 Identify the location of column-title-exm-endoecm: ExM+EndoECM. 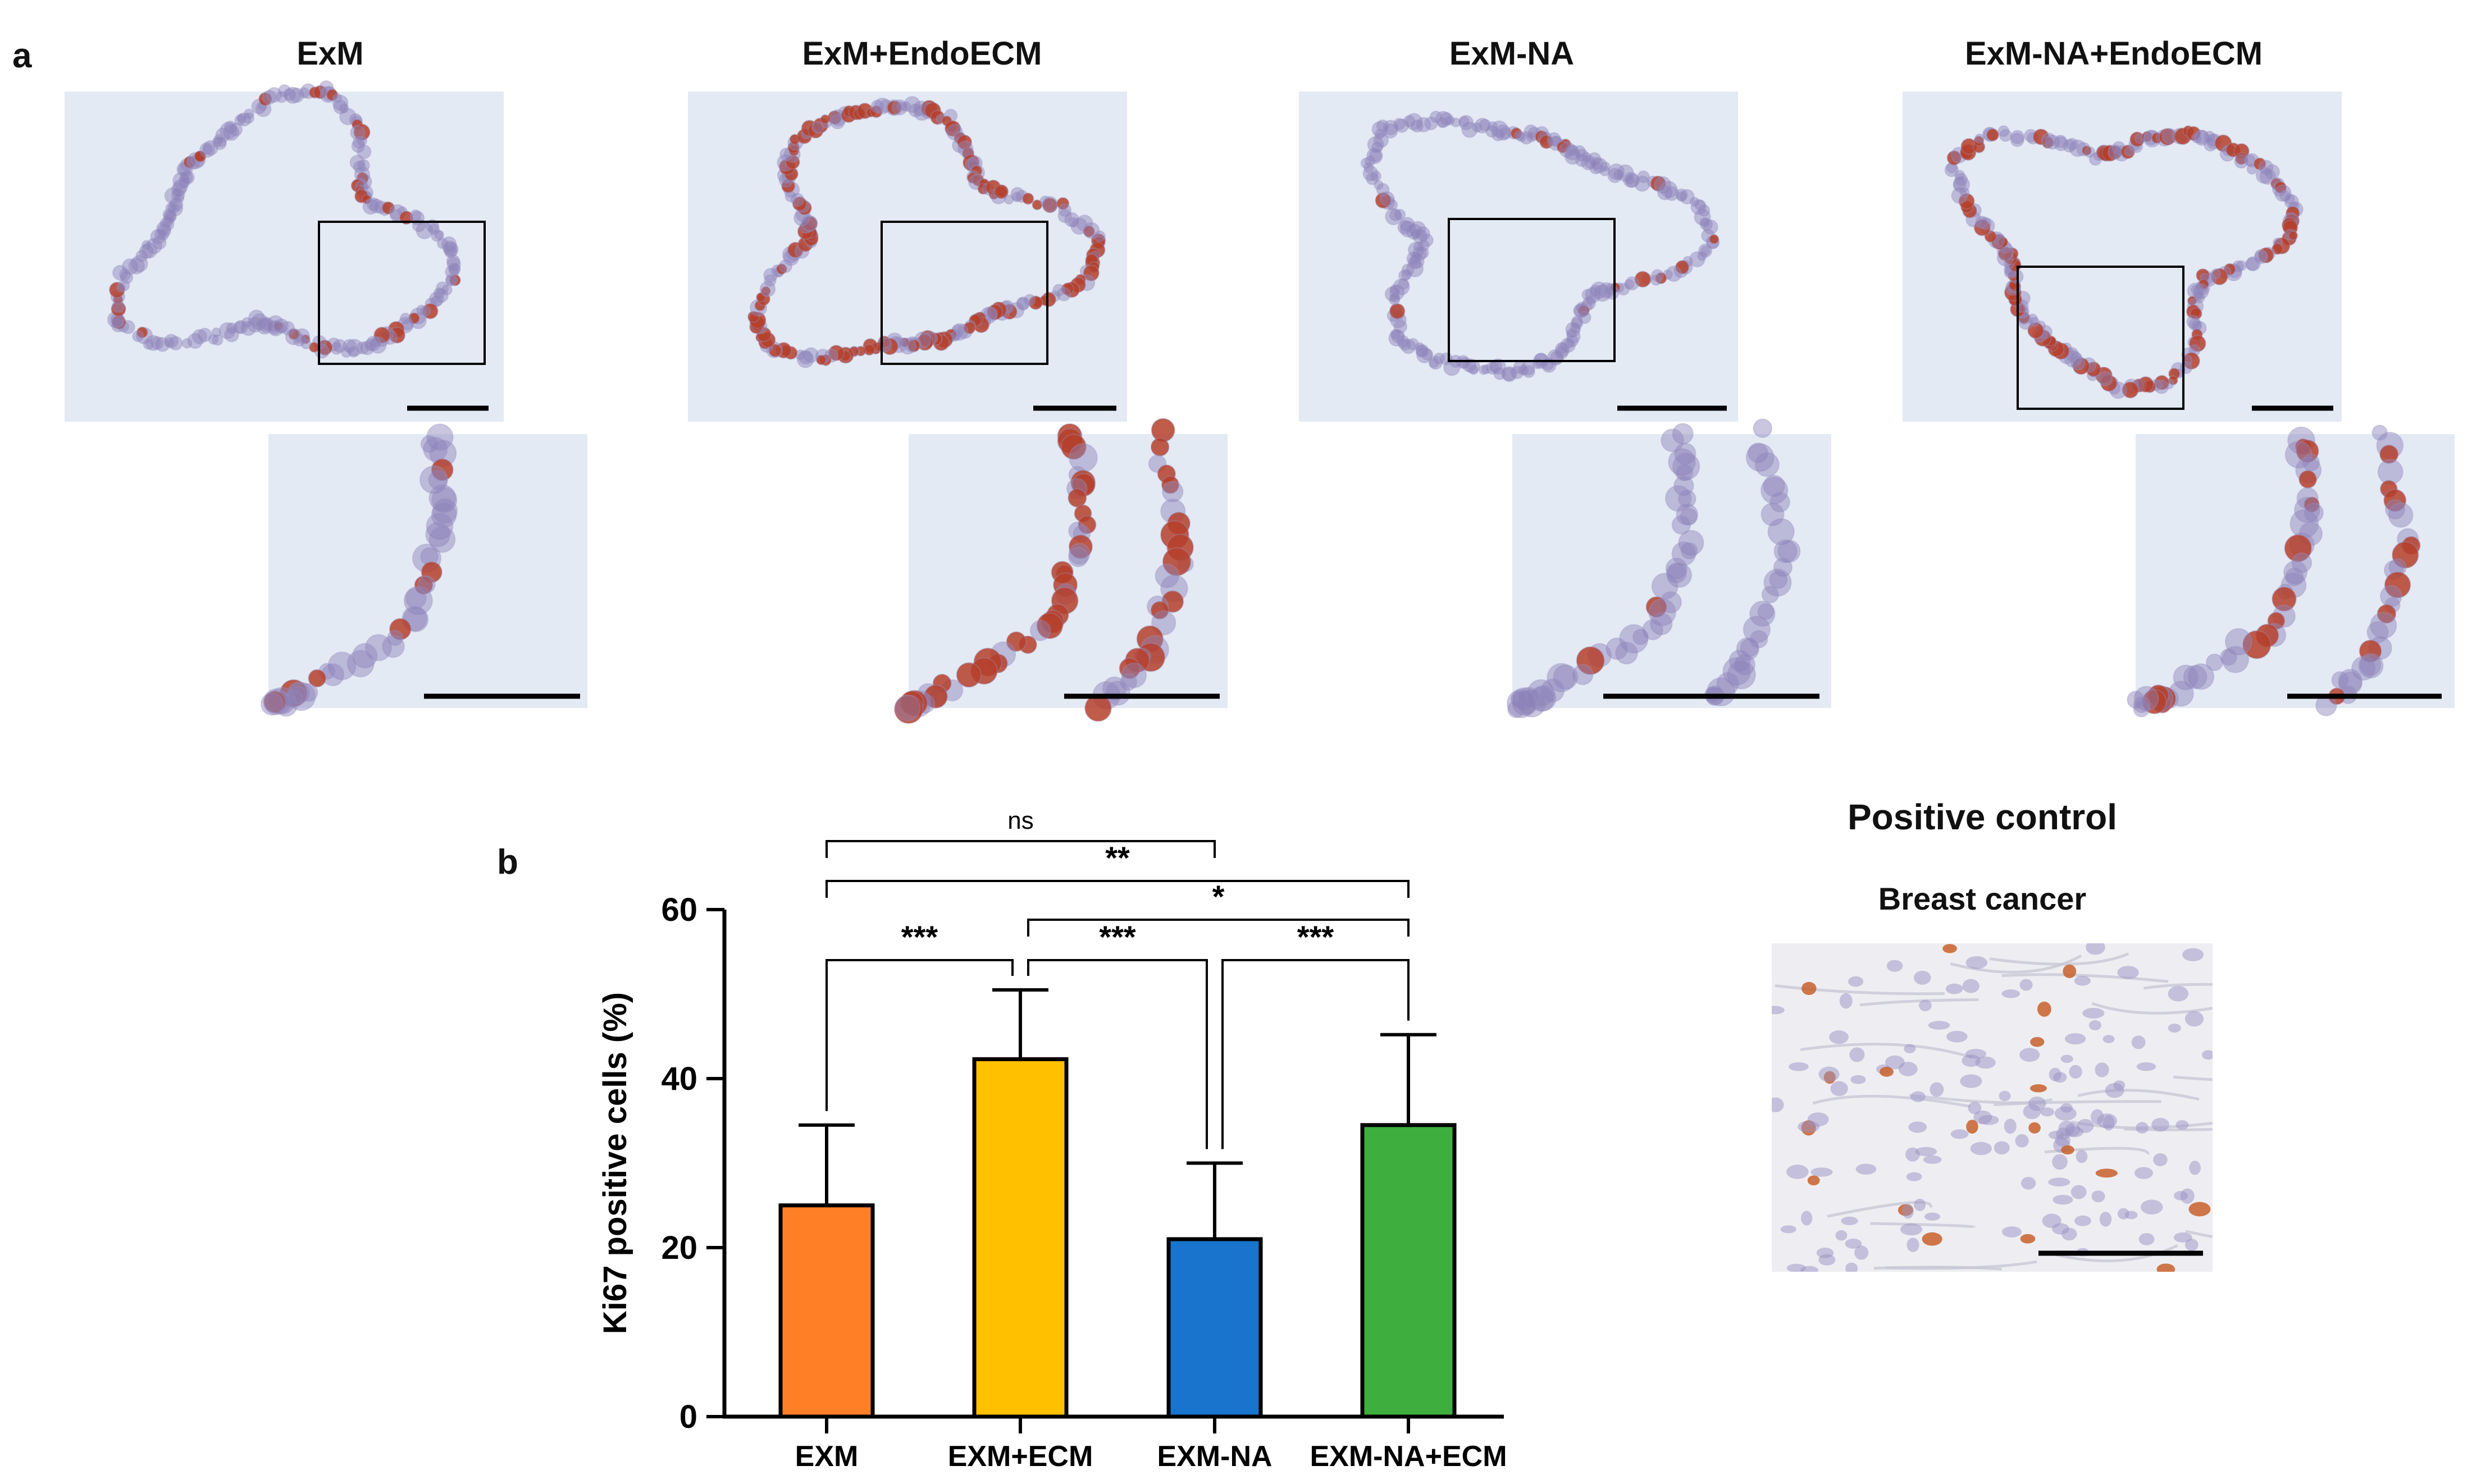
(922, 53).